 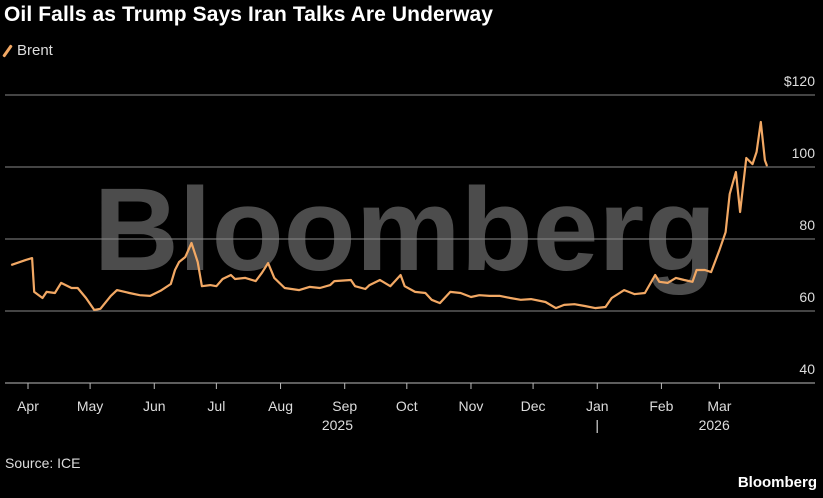 What do you see at coordinates (280, 406) in the screenshot?
I see `x-tick-label: Aug` at bounding box center [280, 406].